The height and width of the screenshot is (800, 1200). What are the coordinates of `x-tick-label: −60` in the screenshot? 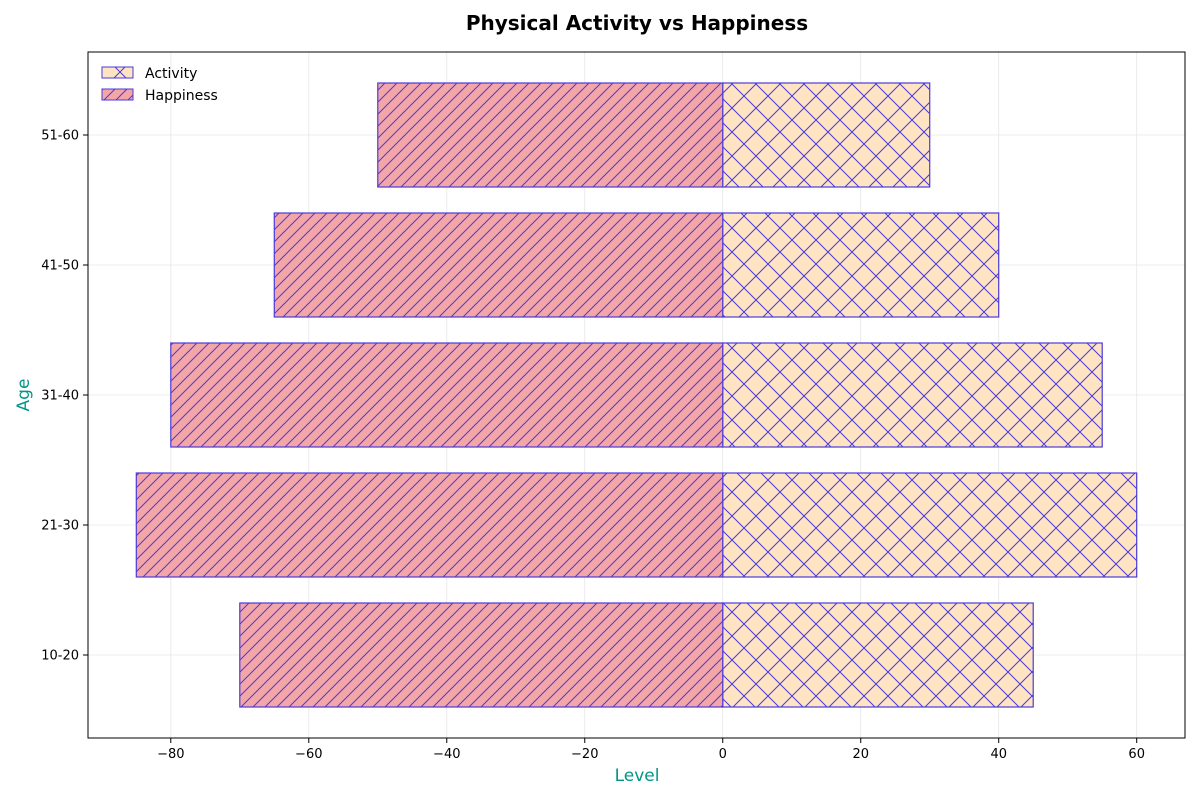 It's located at (308, 754).